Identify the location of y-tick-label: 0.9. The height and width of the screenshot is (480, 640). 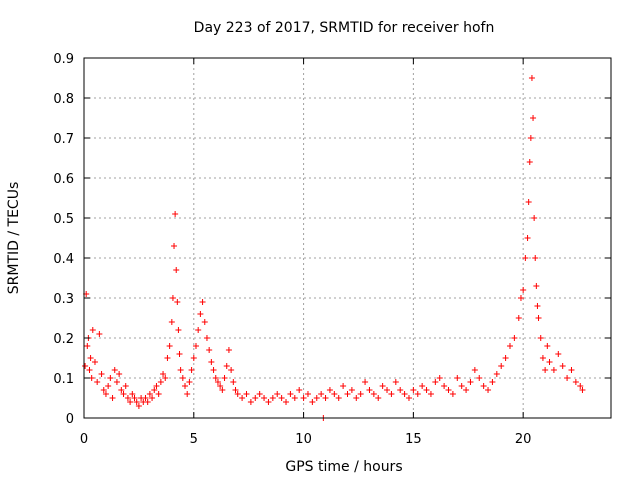
(63, 59).